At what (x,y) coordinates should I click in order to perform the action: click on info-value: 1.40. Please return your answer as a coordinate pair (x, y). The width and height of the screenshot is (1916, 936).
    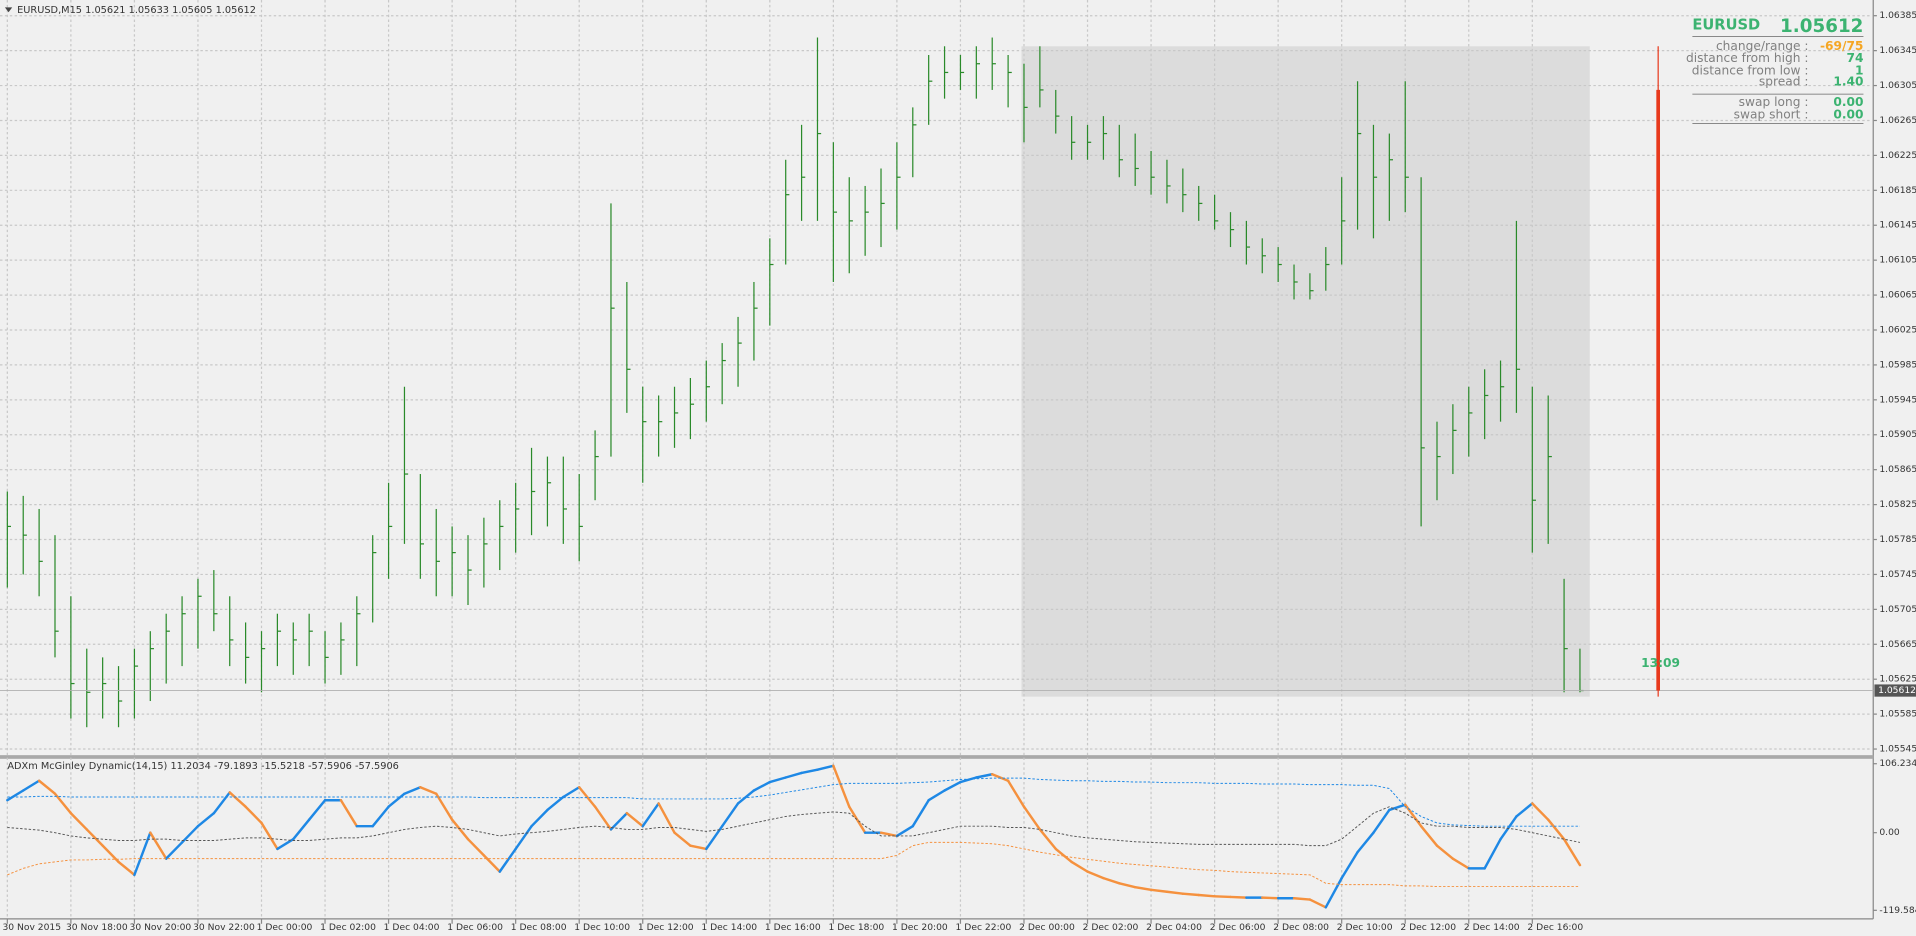
    Looking at the image, I should click on (1848, 81).